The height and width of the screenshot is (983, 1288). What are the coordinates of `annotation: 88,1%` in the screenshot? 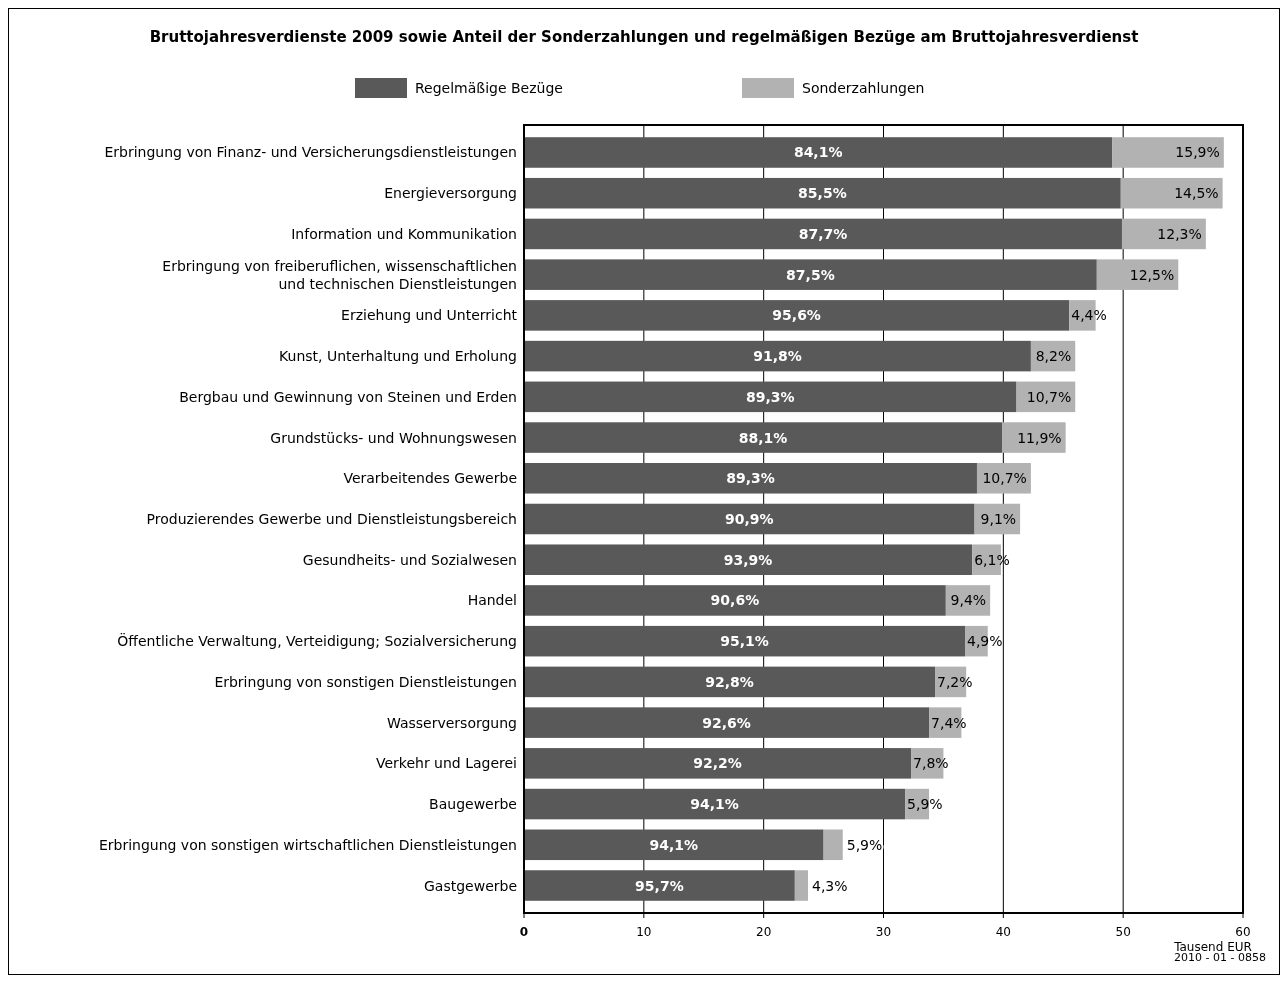 It's located at (763, 437).